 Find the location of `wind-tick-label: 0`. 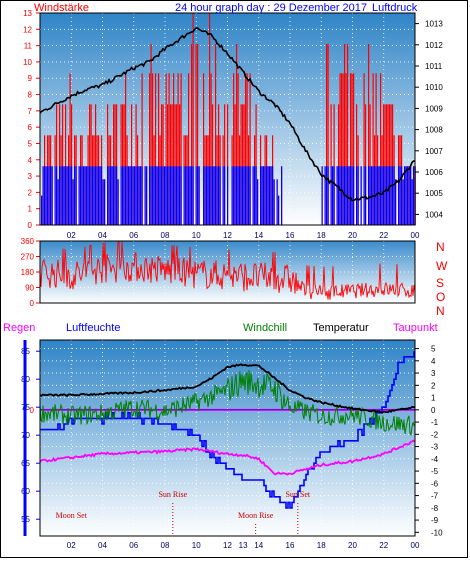

wind-tick-label: 0 is located at coordinates (30, 225).